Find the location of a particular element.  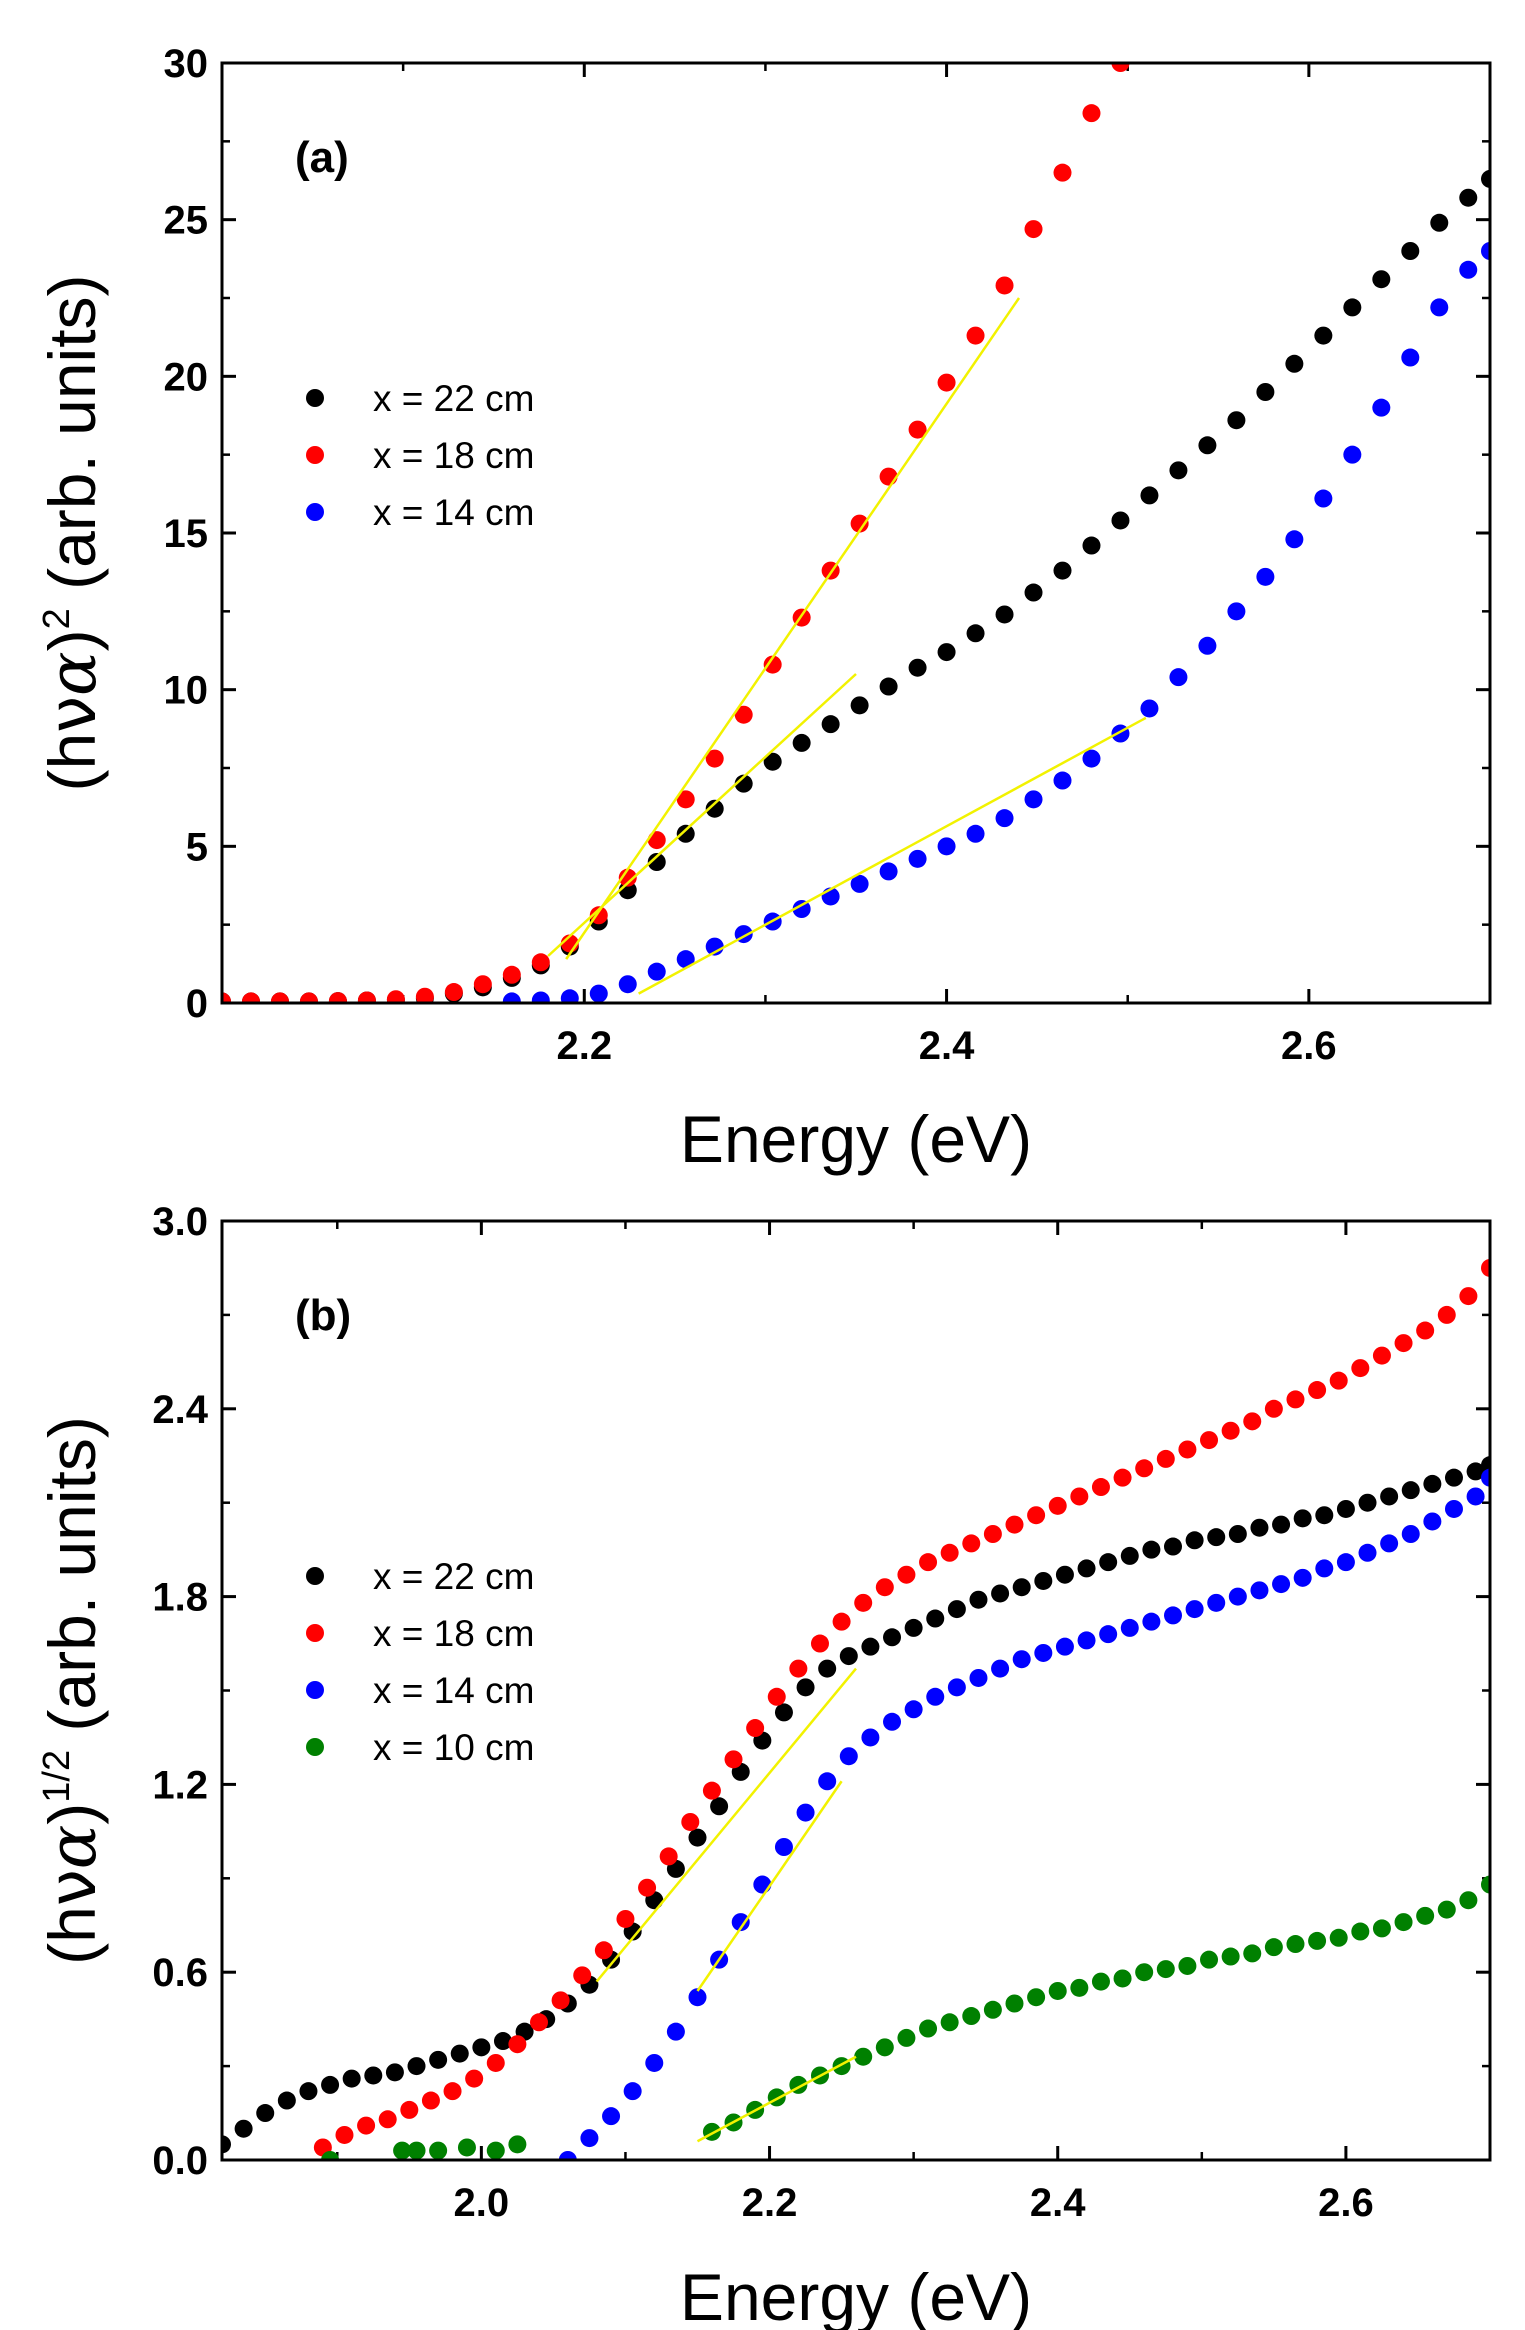

panel-b-x-axis-title: Energy (eV) is located at coordinates (856, 2295).